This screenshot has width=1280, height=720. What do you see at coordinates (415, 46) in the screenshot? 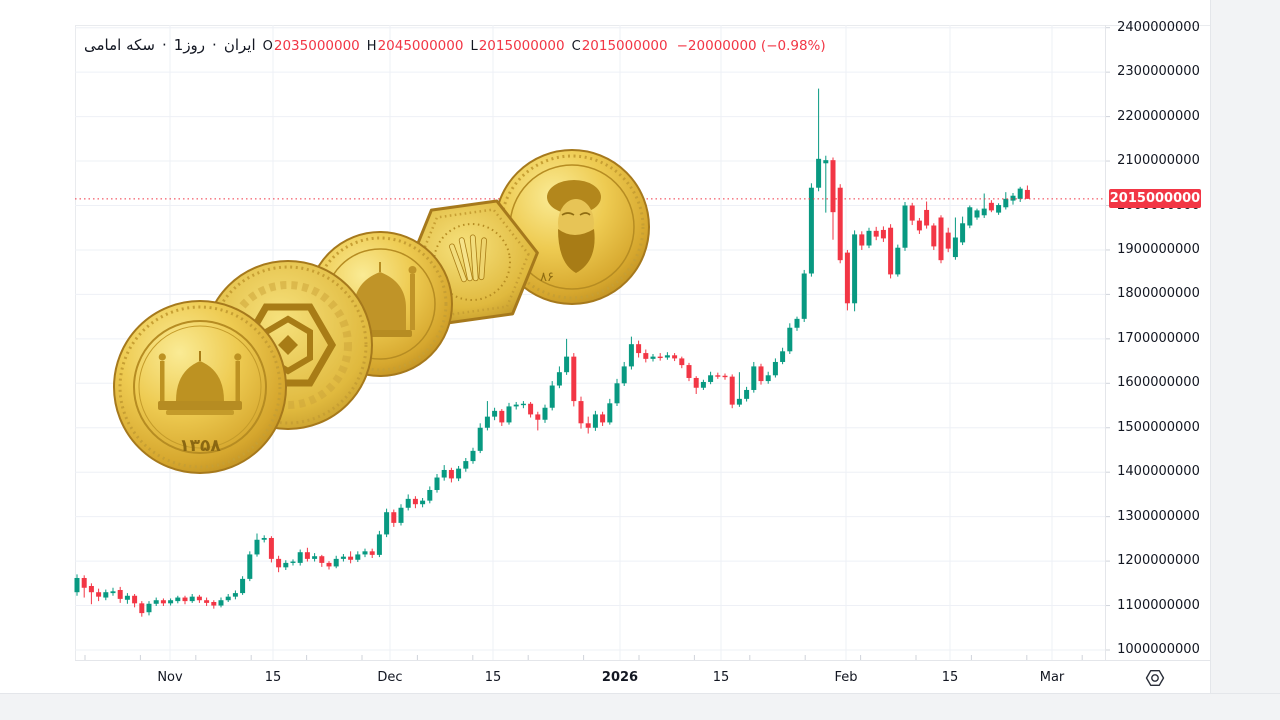
I see `high-readout: H 2045000000` at bounding box center [415, 46].